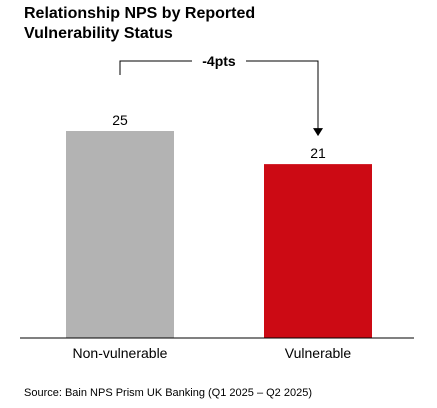  I want to click on data-label: 21, so click(318, 153).